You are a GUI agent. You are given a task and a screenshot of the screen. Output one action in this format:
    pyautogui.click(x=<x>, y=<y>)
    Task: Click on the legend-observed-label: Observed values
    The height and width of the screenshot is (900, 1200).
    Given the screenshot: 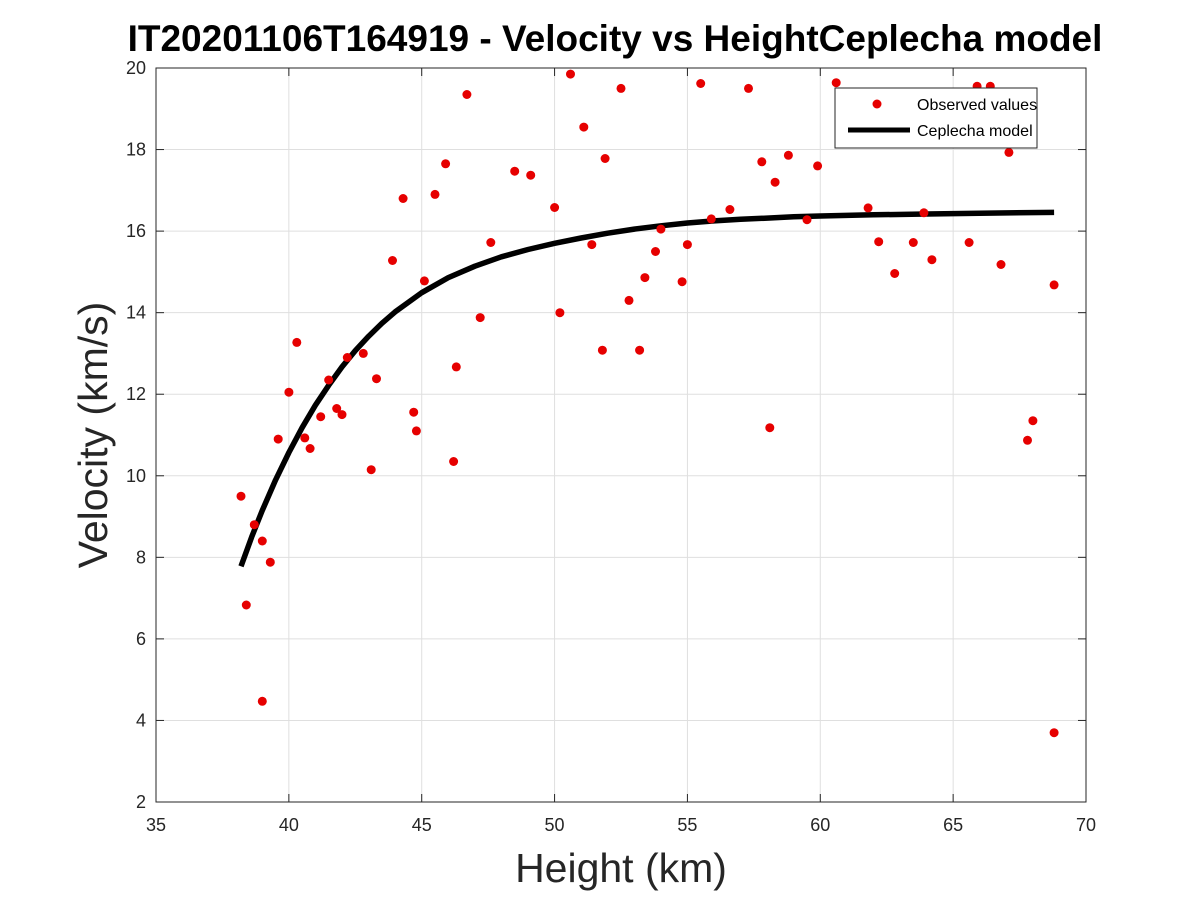 What is the action you would take?
    pyautogui.click(x=977, y=105)
    